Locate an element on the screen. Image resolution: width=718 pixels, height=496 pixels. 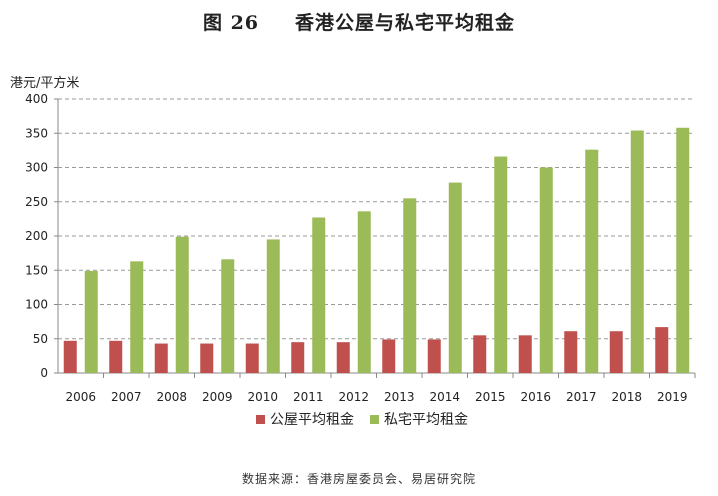
y-tick-label-100: 100 is located at coordinates (36, 305).